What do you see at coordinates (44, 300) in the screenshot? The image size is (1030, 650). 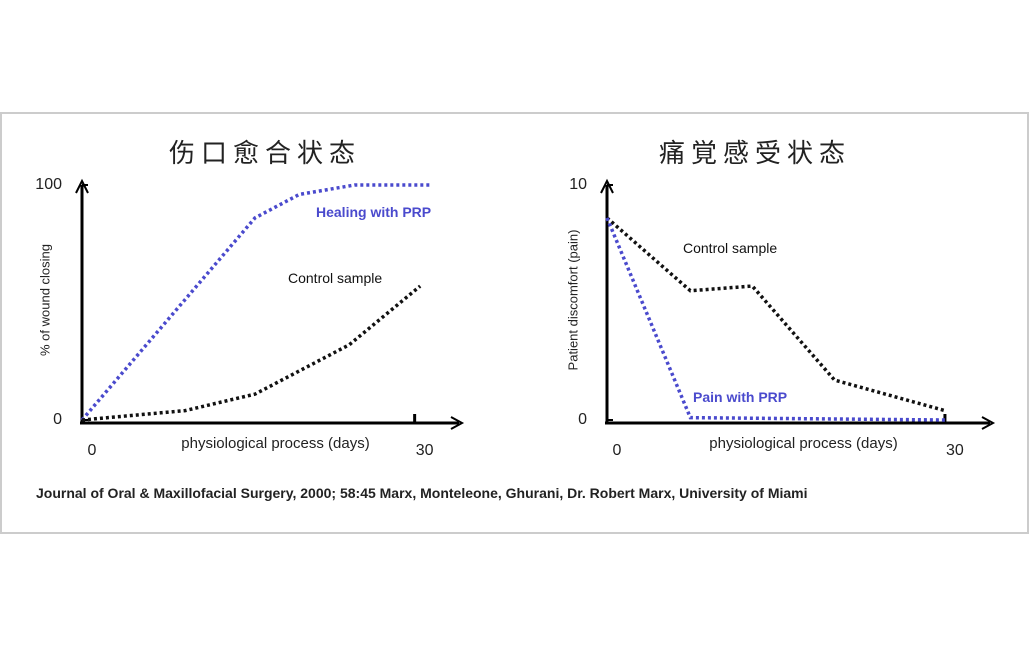 I see `y-axis-label: % of wound closing` at bounding box center [44, 300].